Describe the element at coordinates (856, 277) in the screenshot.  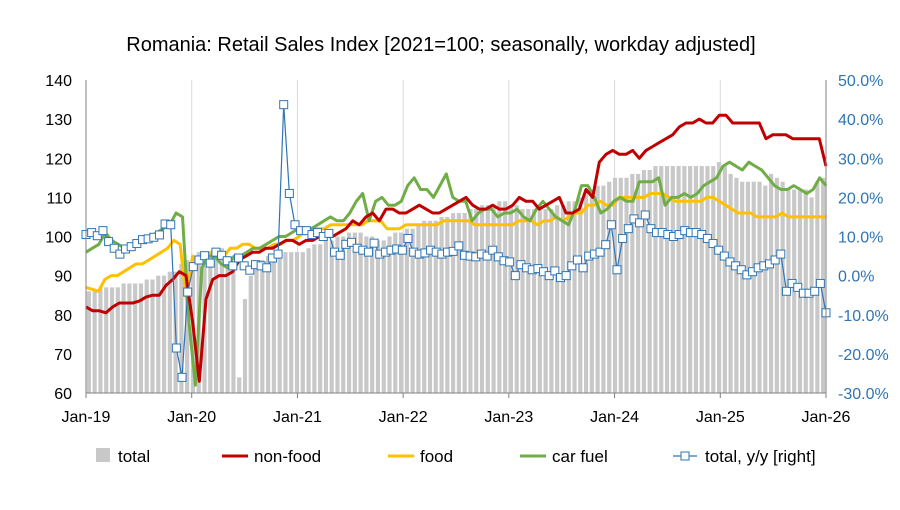
I see `right-tick-label: 0.0%` at that location.